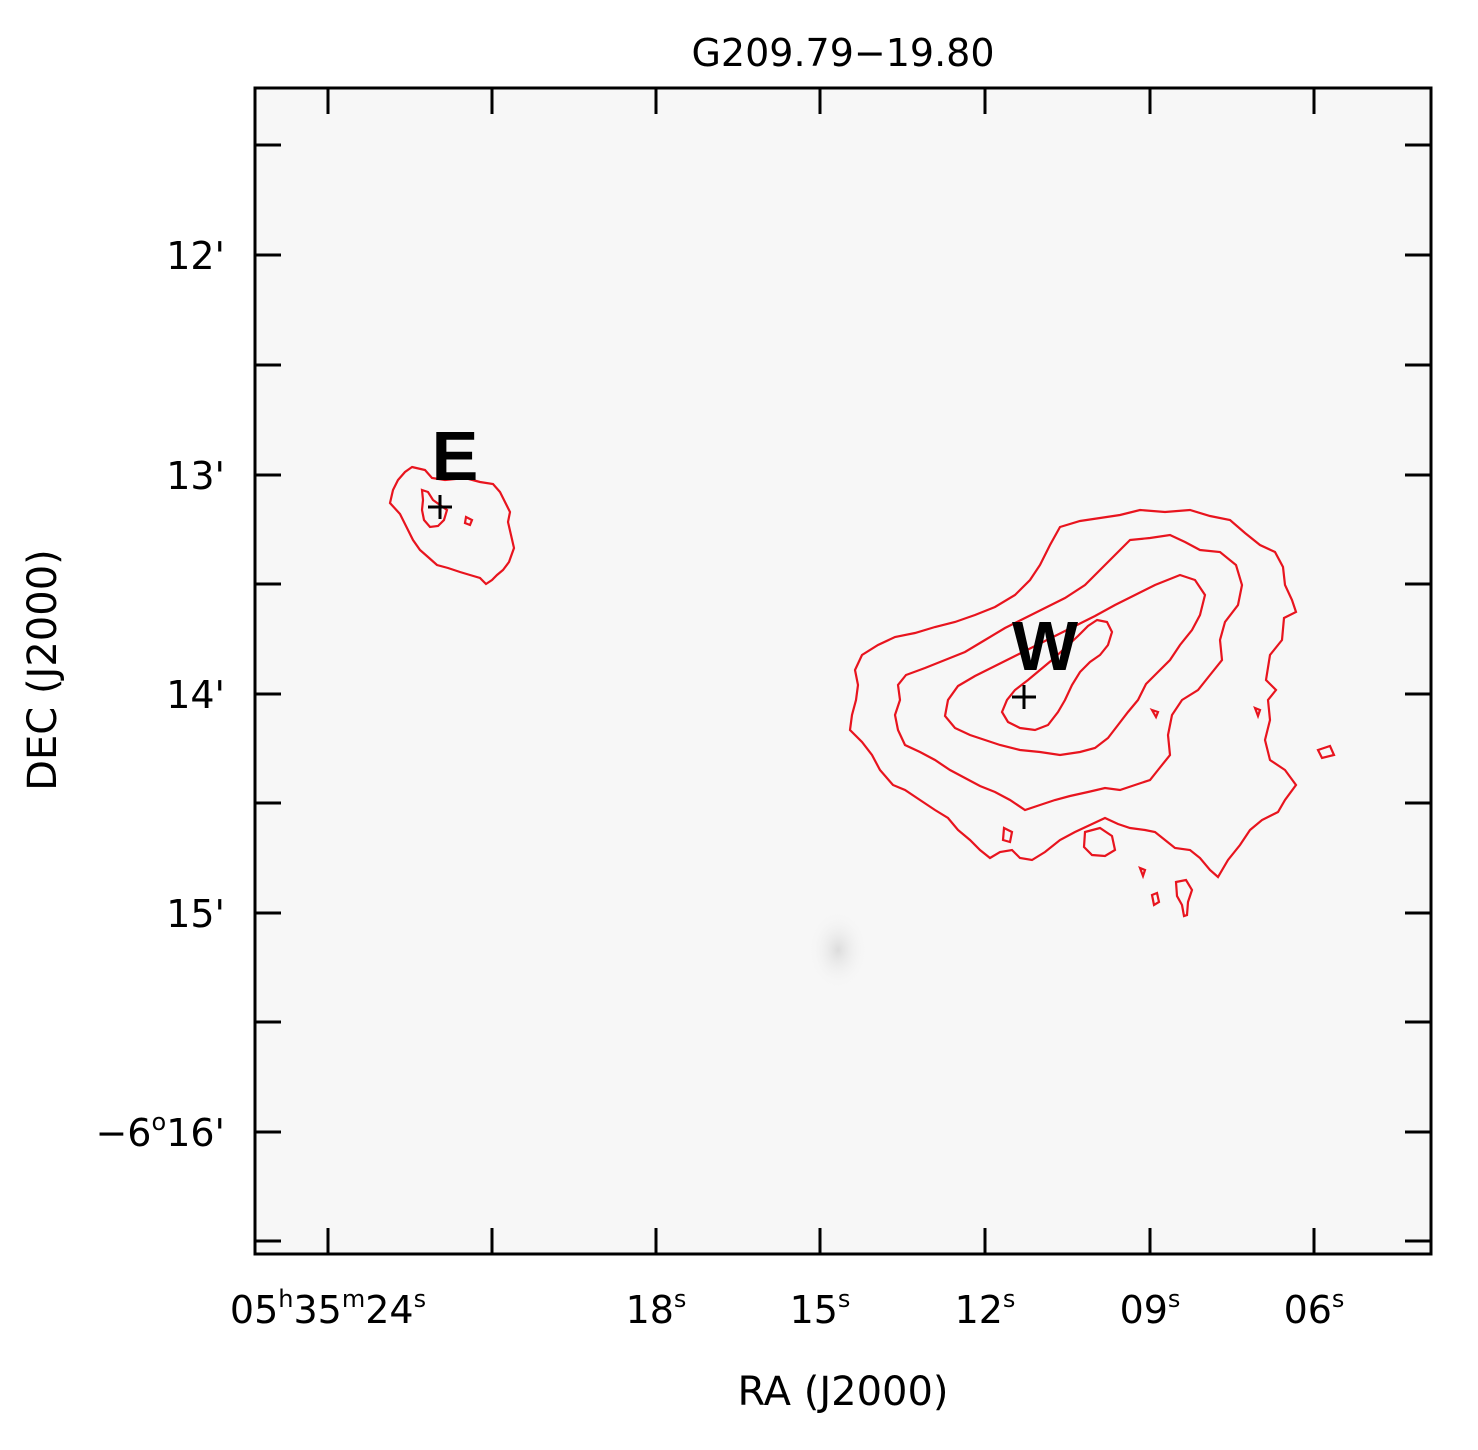 The width and height of the screenshot is (1478, 1450). Describe the element at coordinates (285, 1299) in the screenshot. I see `x-tick-h-unit: h` at that location.